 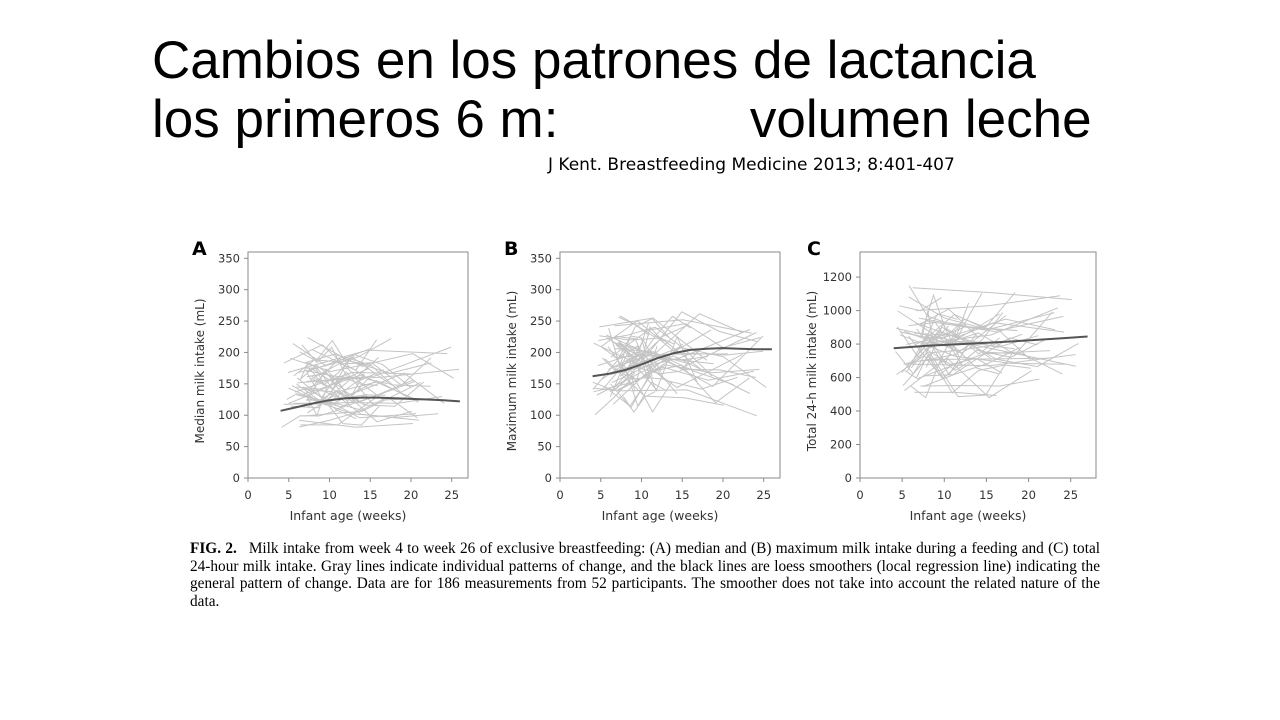 What do you see at coordinates (837, 277) in the screenshot?
I see `y-tick-label: 1200` at bounding box center [837, 277].